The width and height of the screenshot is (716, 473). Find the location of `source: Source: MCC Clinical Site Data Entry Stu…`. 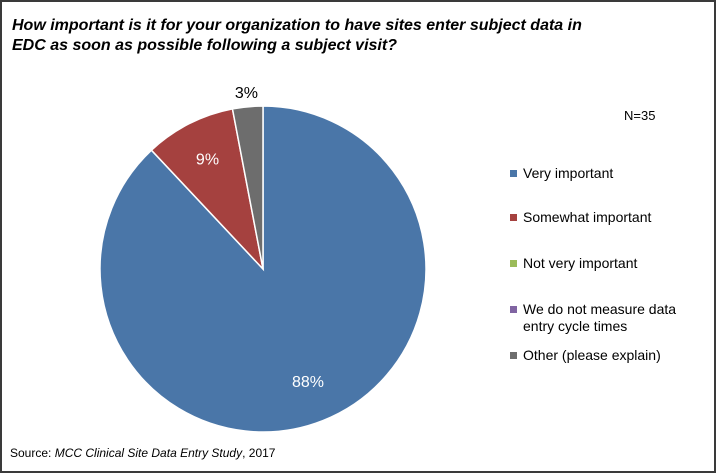

source: Source: MCC Clinical Site Data Entry Stu… is located at coordinates (142, 453).